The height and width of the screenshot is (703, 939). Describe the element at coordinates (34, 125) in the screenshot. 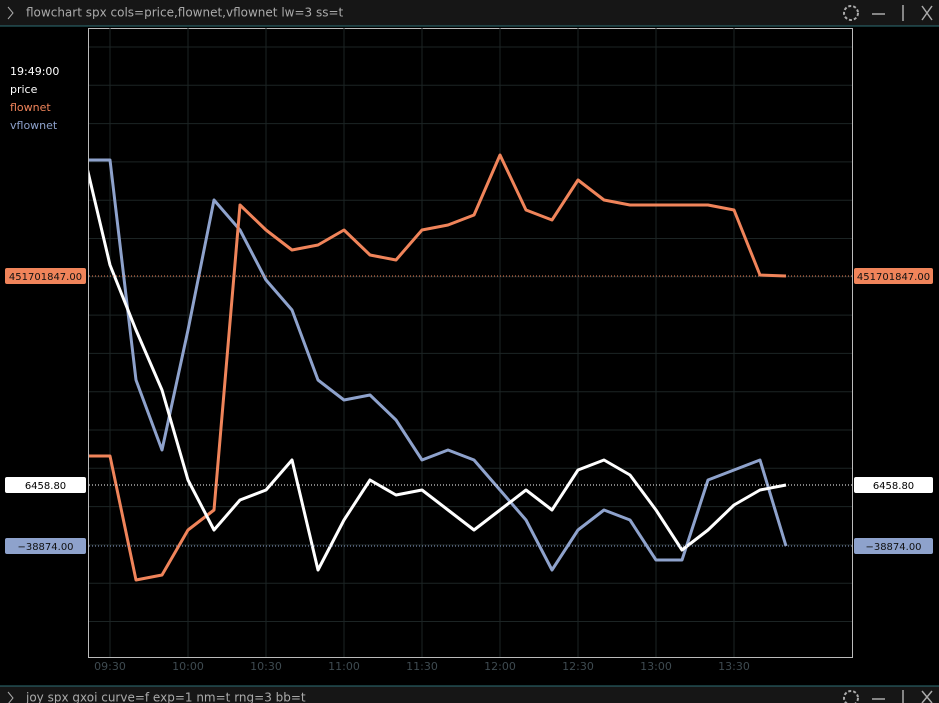

I see `legend-entry: vflownet` at that location.